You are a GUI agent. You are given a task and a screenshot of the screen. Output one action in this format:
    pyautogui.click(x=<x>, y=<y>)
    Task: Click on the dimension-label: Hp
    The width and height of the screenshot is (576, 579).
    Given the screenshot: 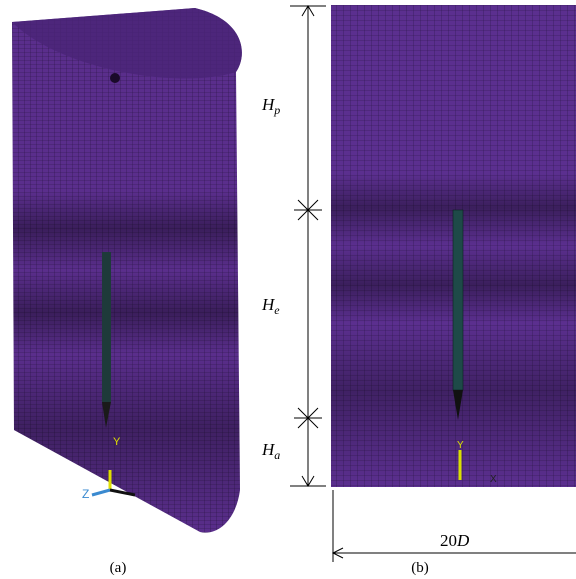 What is the action you would take?
    pyautogui.click(x=270, y=106)
    